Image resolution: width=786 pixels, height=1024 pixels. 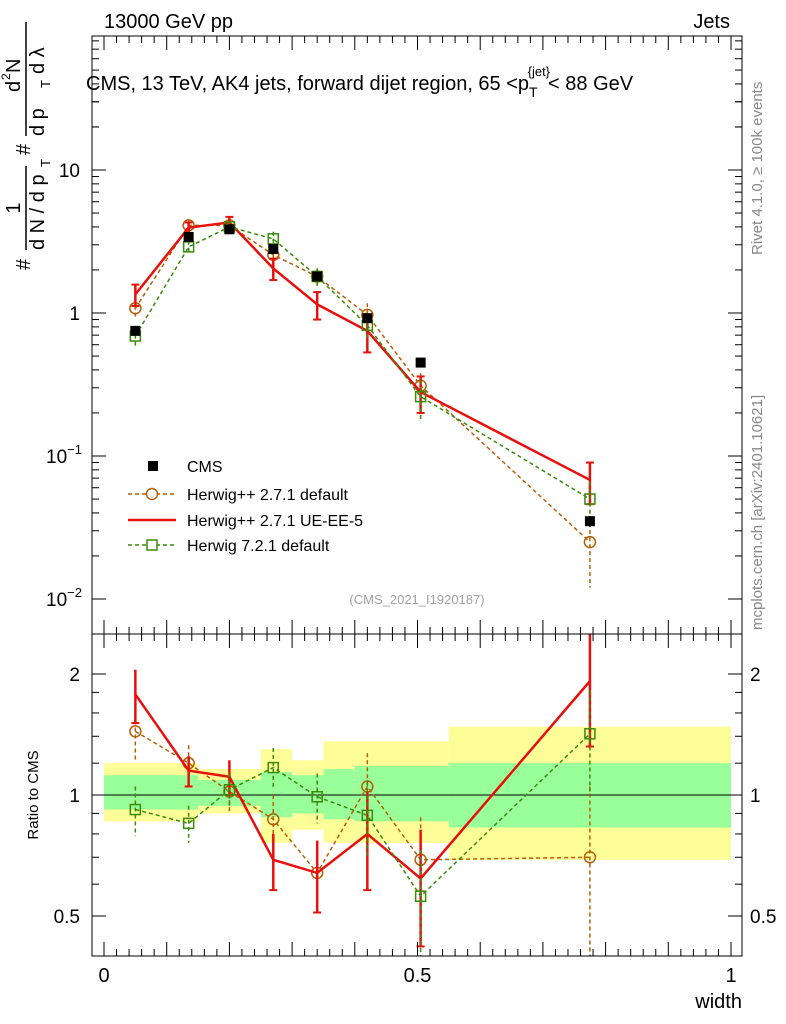 What do you see at coordinates (153, 466) in the screenshot?
I see `legend-marker-cms` at bounding box center [153, 466].